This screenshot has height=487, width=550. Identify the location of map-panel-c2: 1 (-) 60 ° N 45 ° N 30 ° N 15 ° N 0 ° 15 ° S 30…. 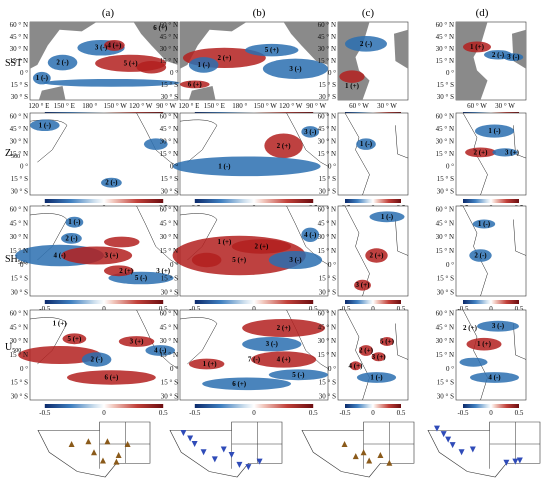
(363, 162).